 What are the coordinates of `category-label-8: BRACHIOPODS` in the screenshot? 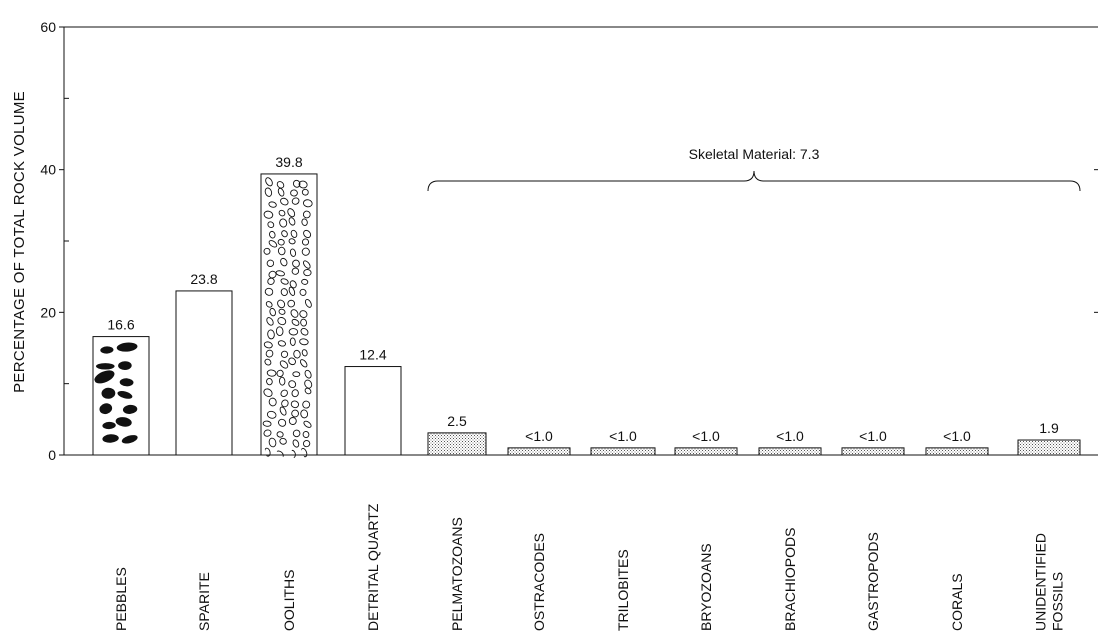 It's located at (790, 579).